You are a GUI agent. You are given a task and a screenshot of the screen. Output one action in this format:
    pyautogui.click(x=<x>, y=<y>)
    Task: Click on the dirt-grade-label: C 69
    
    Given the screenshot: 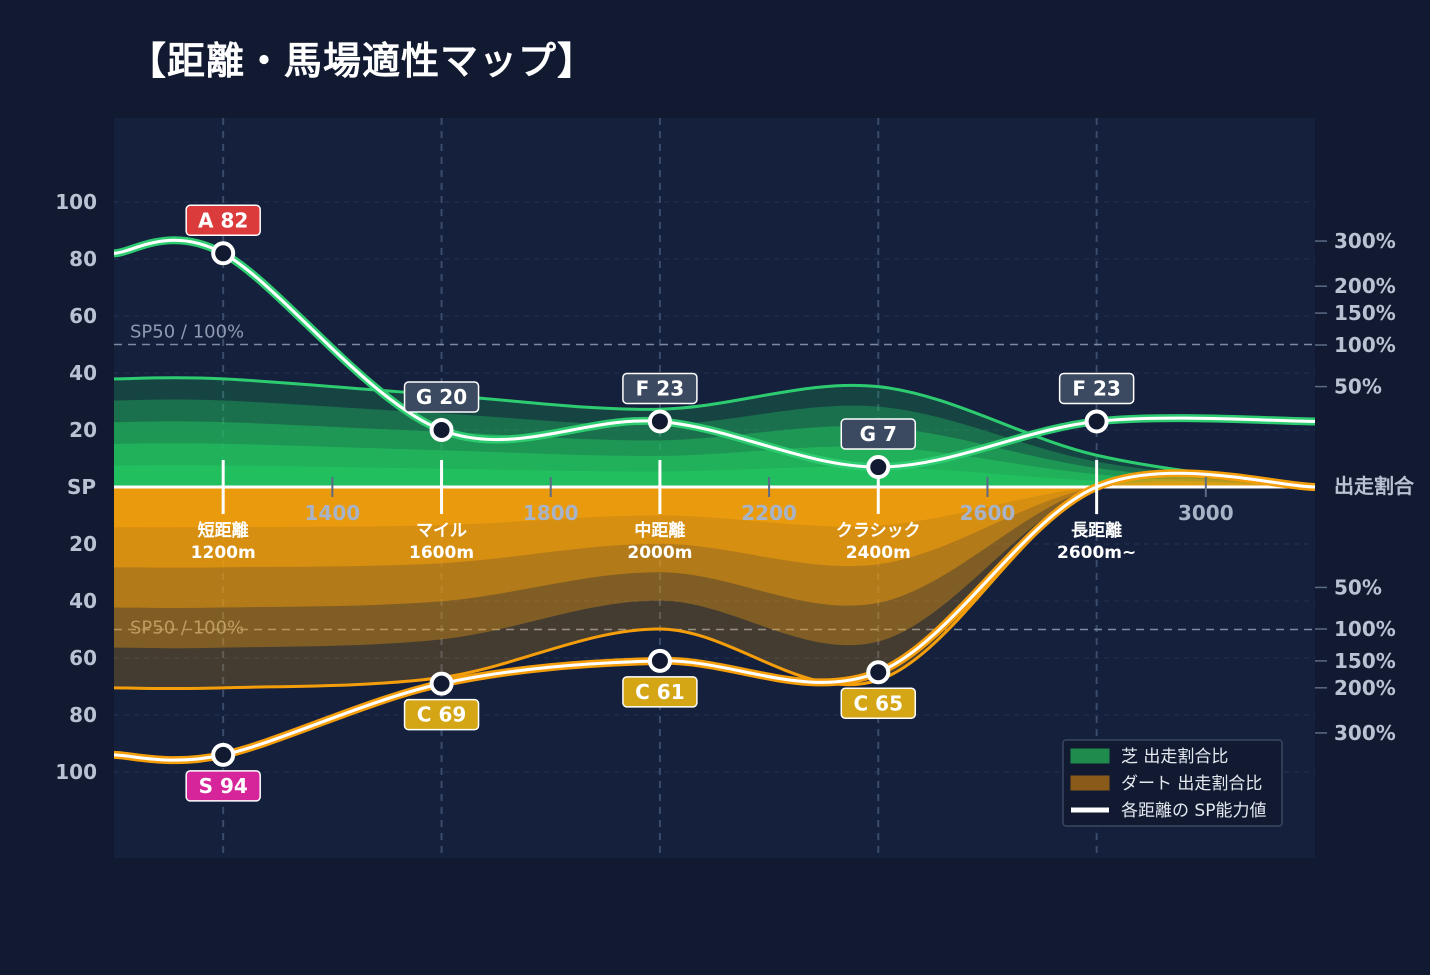 What is the action you would take?
    pyautogui.click(x=441, y=715)
    